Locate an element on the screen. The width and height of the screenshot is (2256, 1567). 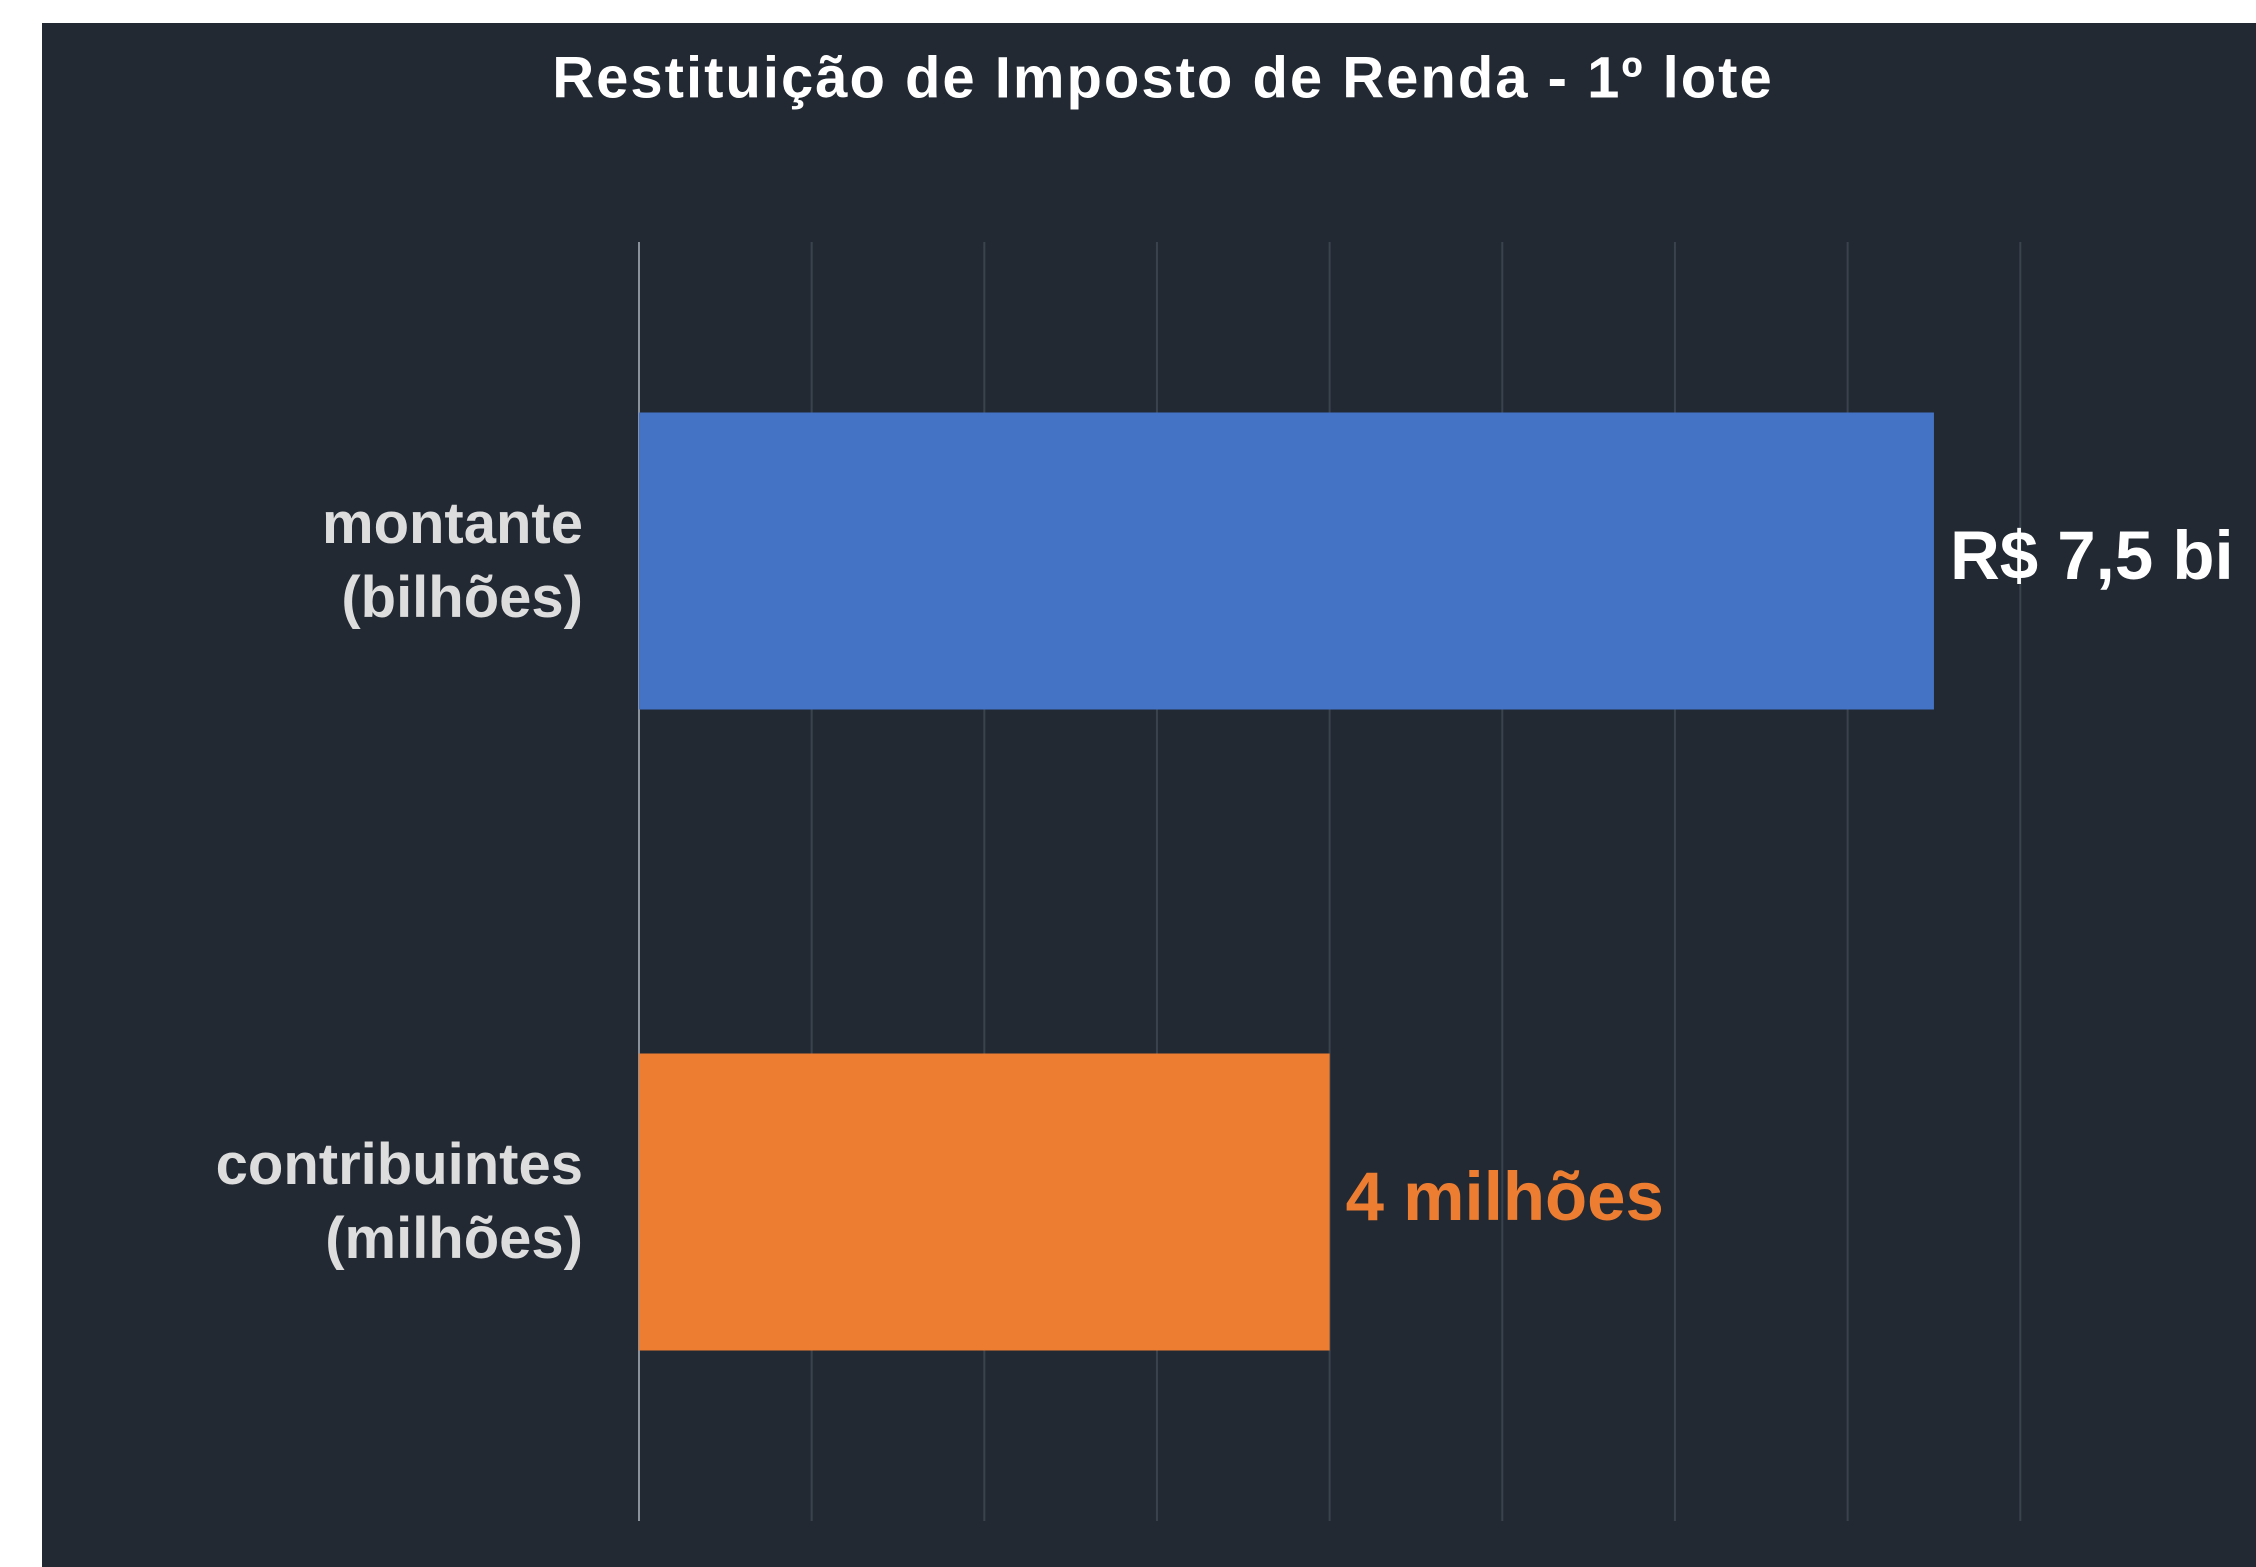
y-tick-label: contribuintes (milhões) is located at coordinates (399, 1201).